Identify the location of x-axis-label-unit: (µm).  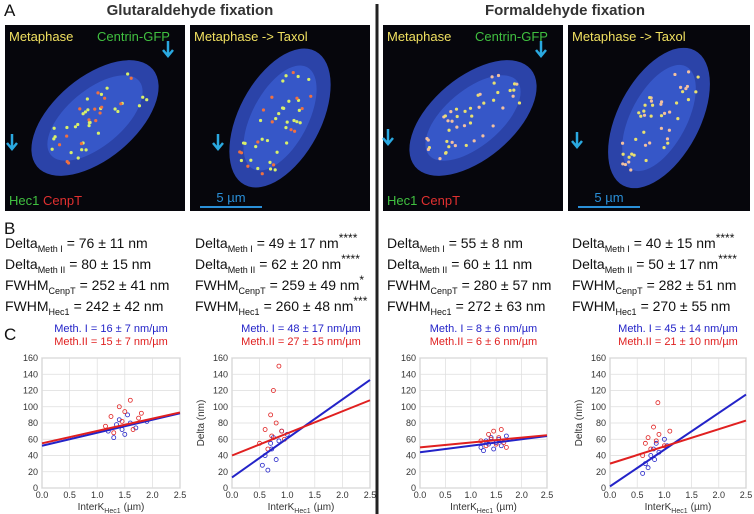
(324, 507).